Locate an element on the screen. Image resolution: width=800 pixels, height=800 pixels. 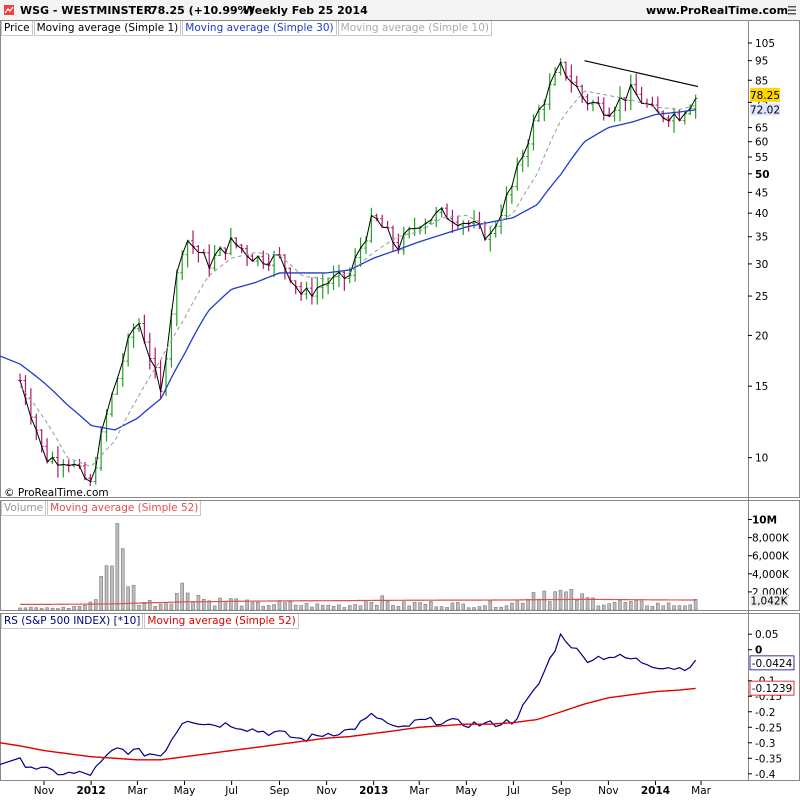
menu-icon is located at coordinates (792, 10).